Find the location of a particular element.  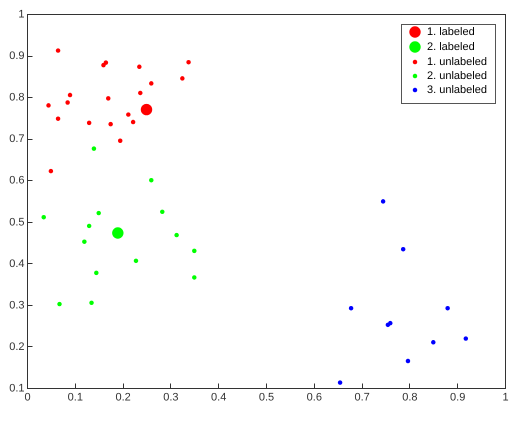

y-tick-label: 0.8 is located at coordinates (16, 98).